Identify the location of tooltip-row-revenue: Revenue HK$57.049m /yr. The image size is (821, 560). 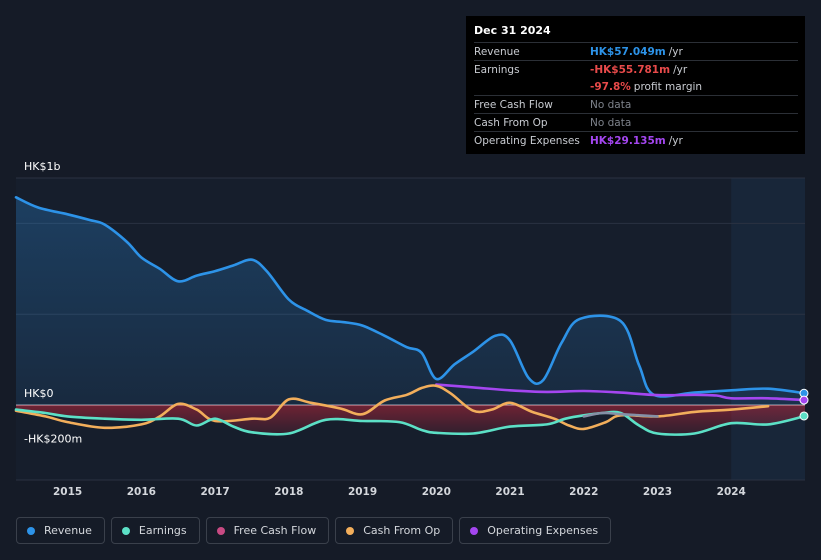
(636, 51).